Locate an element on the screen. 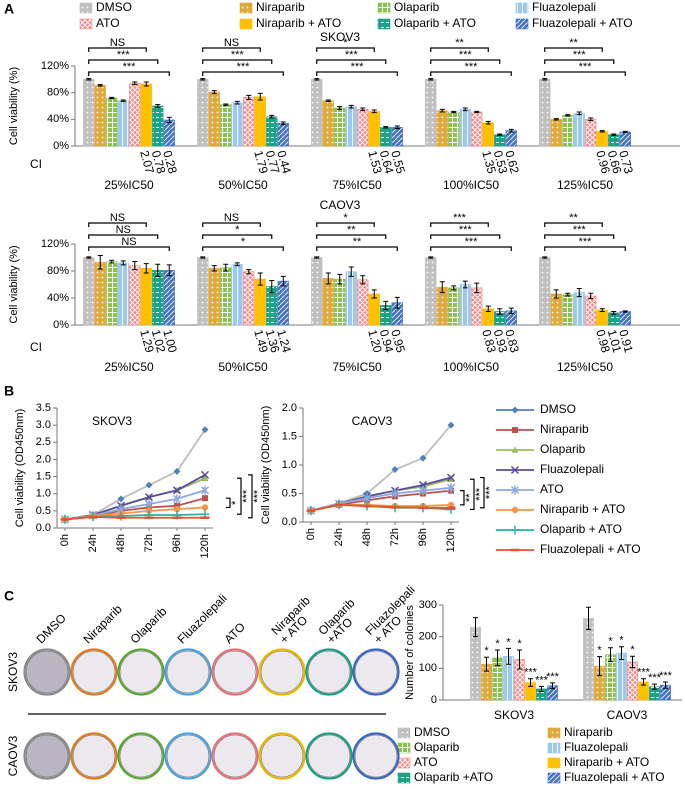  plate-label: DMSO is located at coordinates (50, 628).